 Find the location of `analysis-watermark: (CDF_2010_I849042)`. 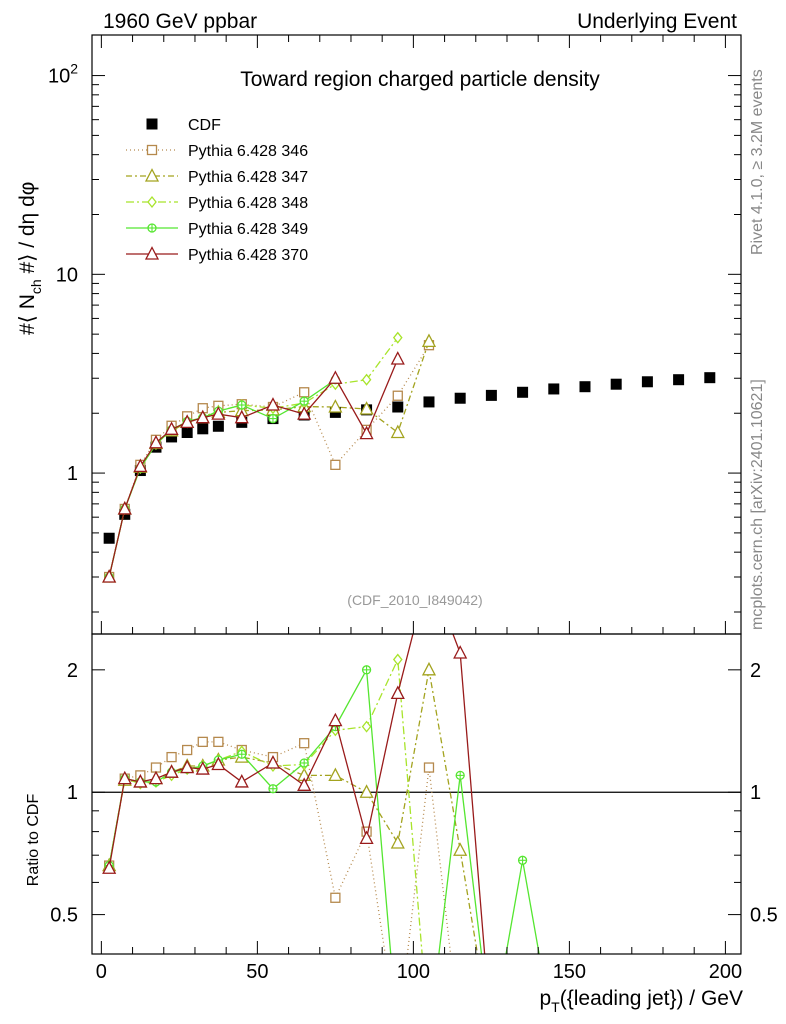

analysis-watermark: (CDF_2010_I849042) is located at coordinates (414, 600).